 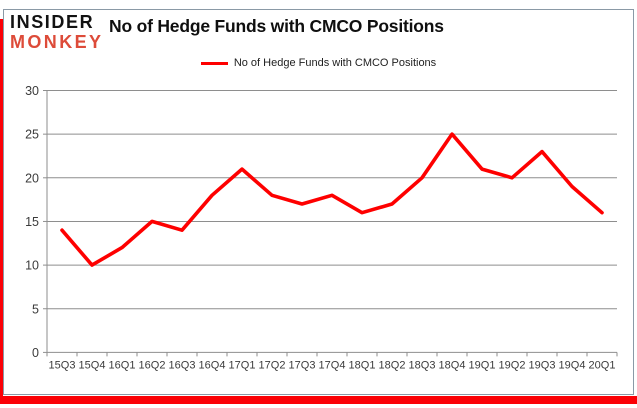 What do you see at coordinates (92, 365) in the screenshot?
I see `x-axis-tick-label: 15Q4` at bounding box center [92, 365].